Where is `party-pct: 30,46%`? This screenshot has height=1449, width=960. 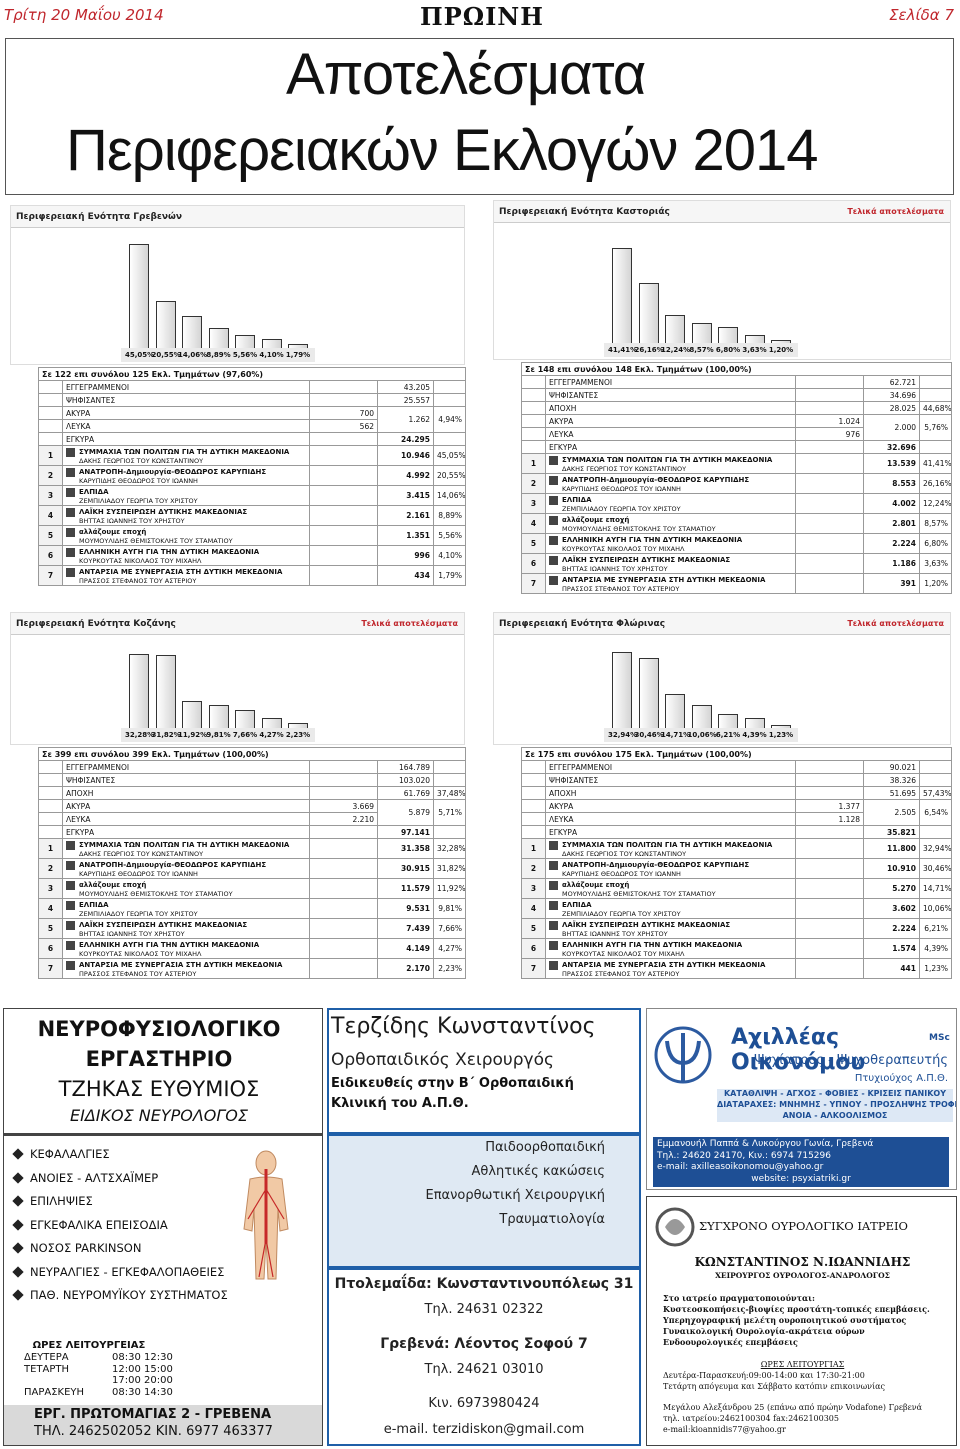 party-pct: 30,46% is located at coordinates (935, 868).